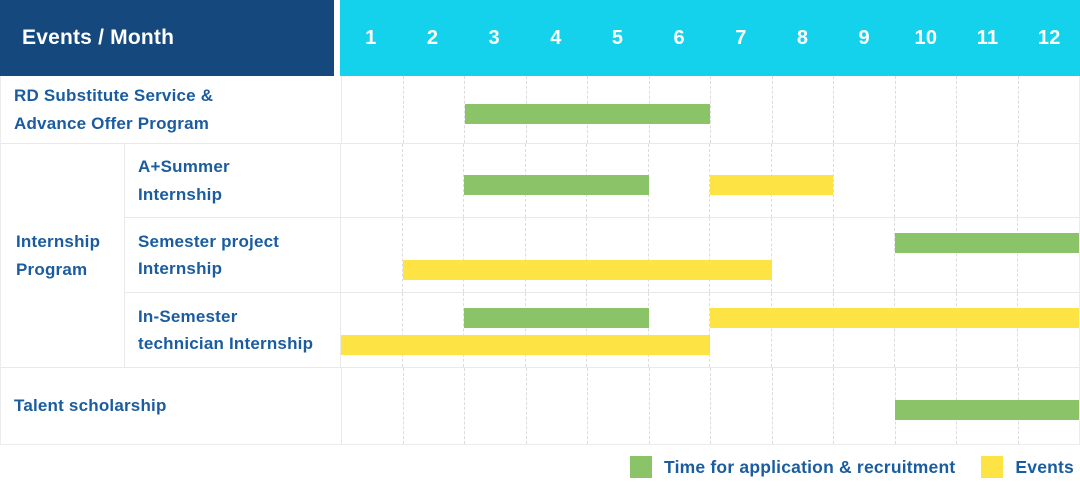 This screenshot has height=494, width=1080. What do you see at coordinates (337, 38) in the screenshot?
I see `header-gap` at bounding box center [337, 38].